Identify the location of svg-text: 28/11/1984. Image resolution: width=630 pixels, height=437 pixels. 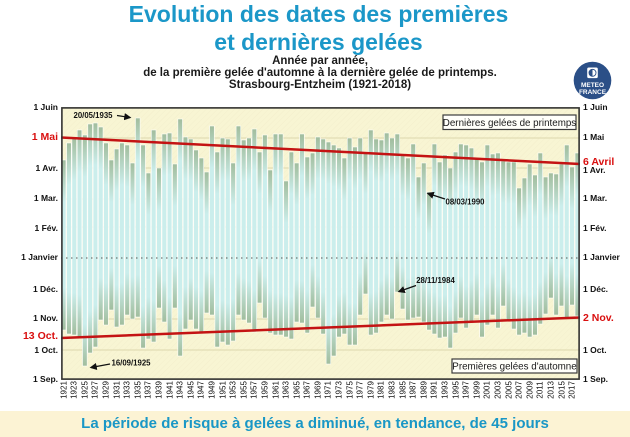
(435, 280).